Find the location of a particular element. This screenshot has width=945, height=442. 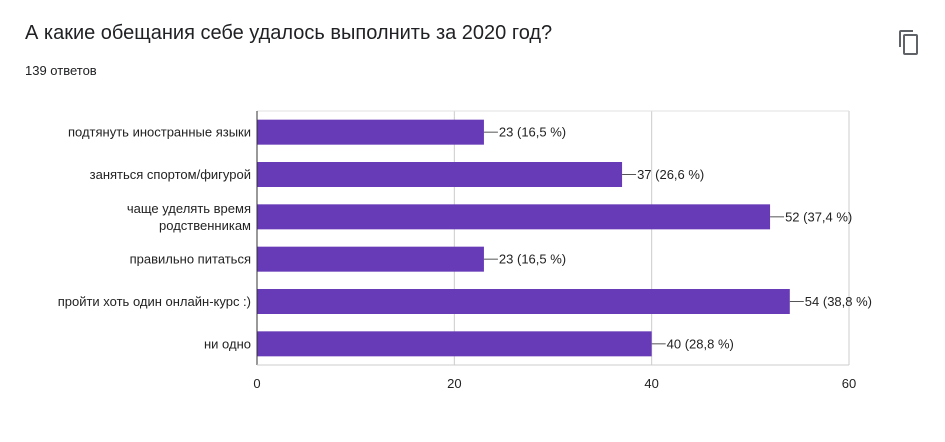

data-label: 37 (26,6 %) is located at coordinates (670, 174).